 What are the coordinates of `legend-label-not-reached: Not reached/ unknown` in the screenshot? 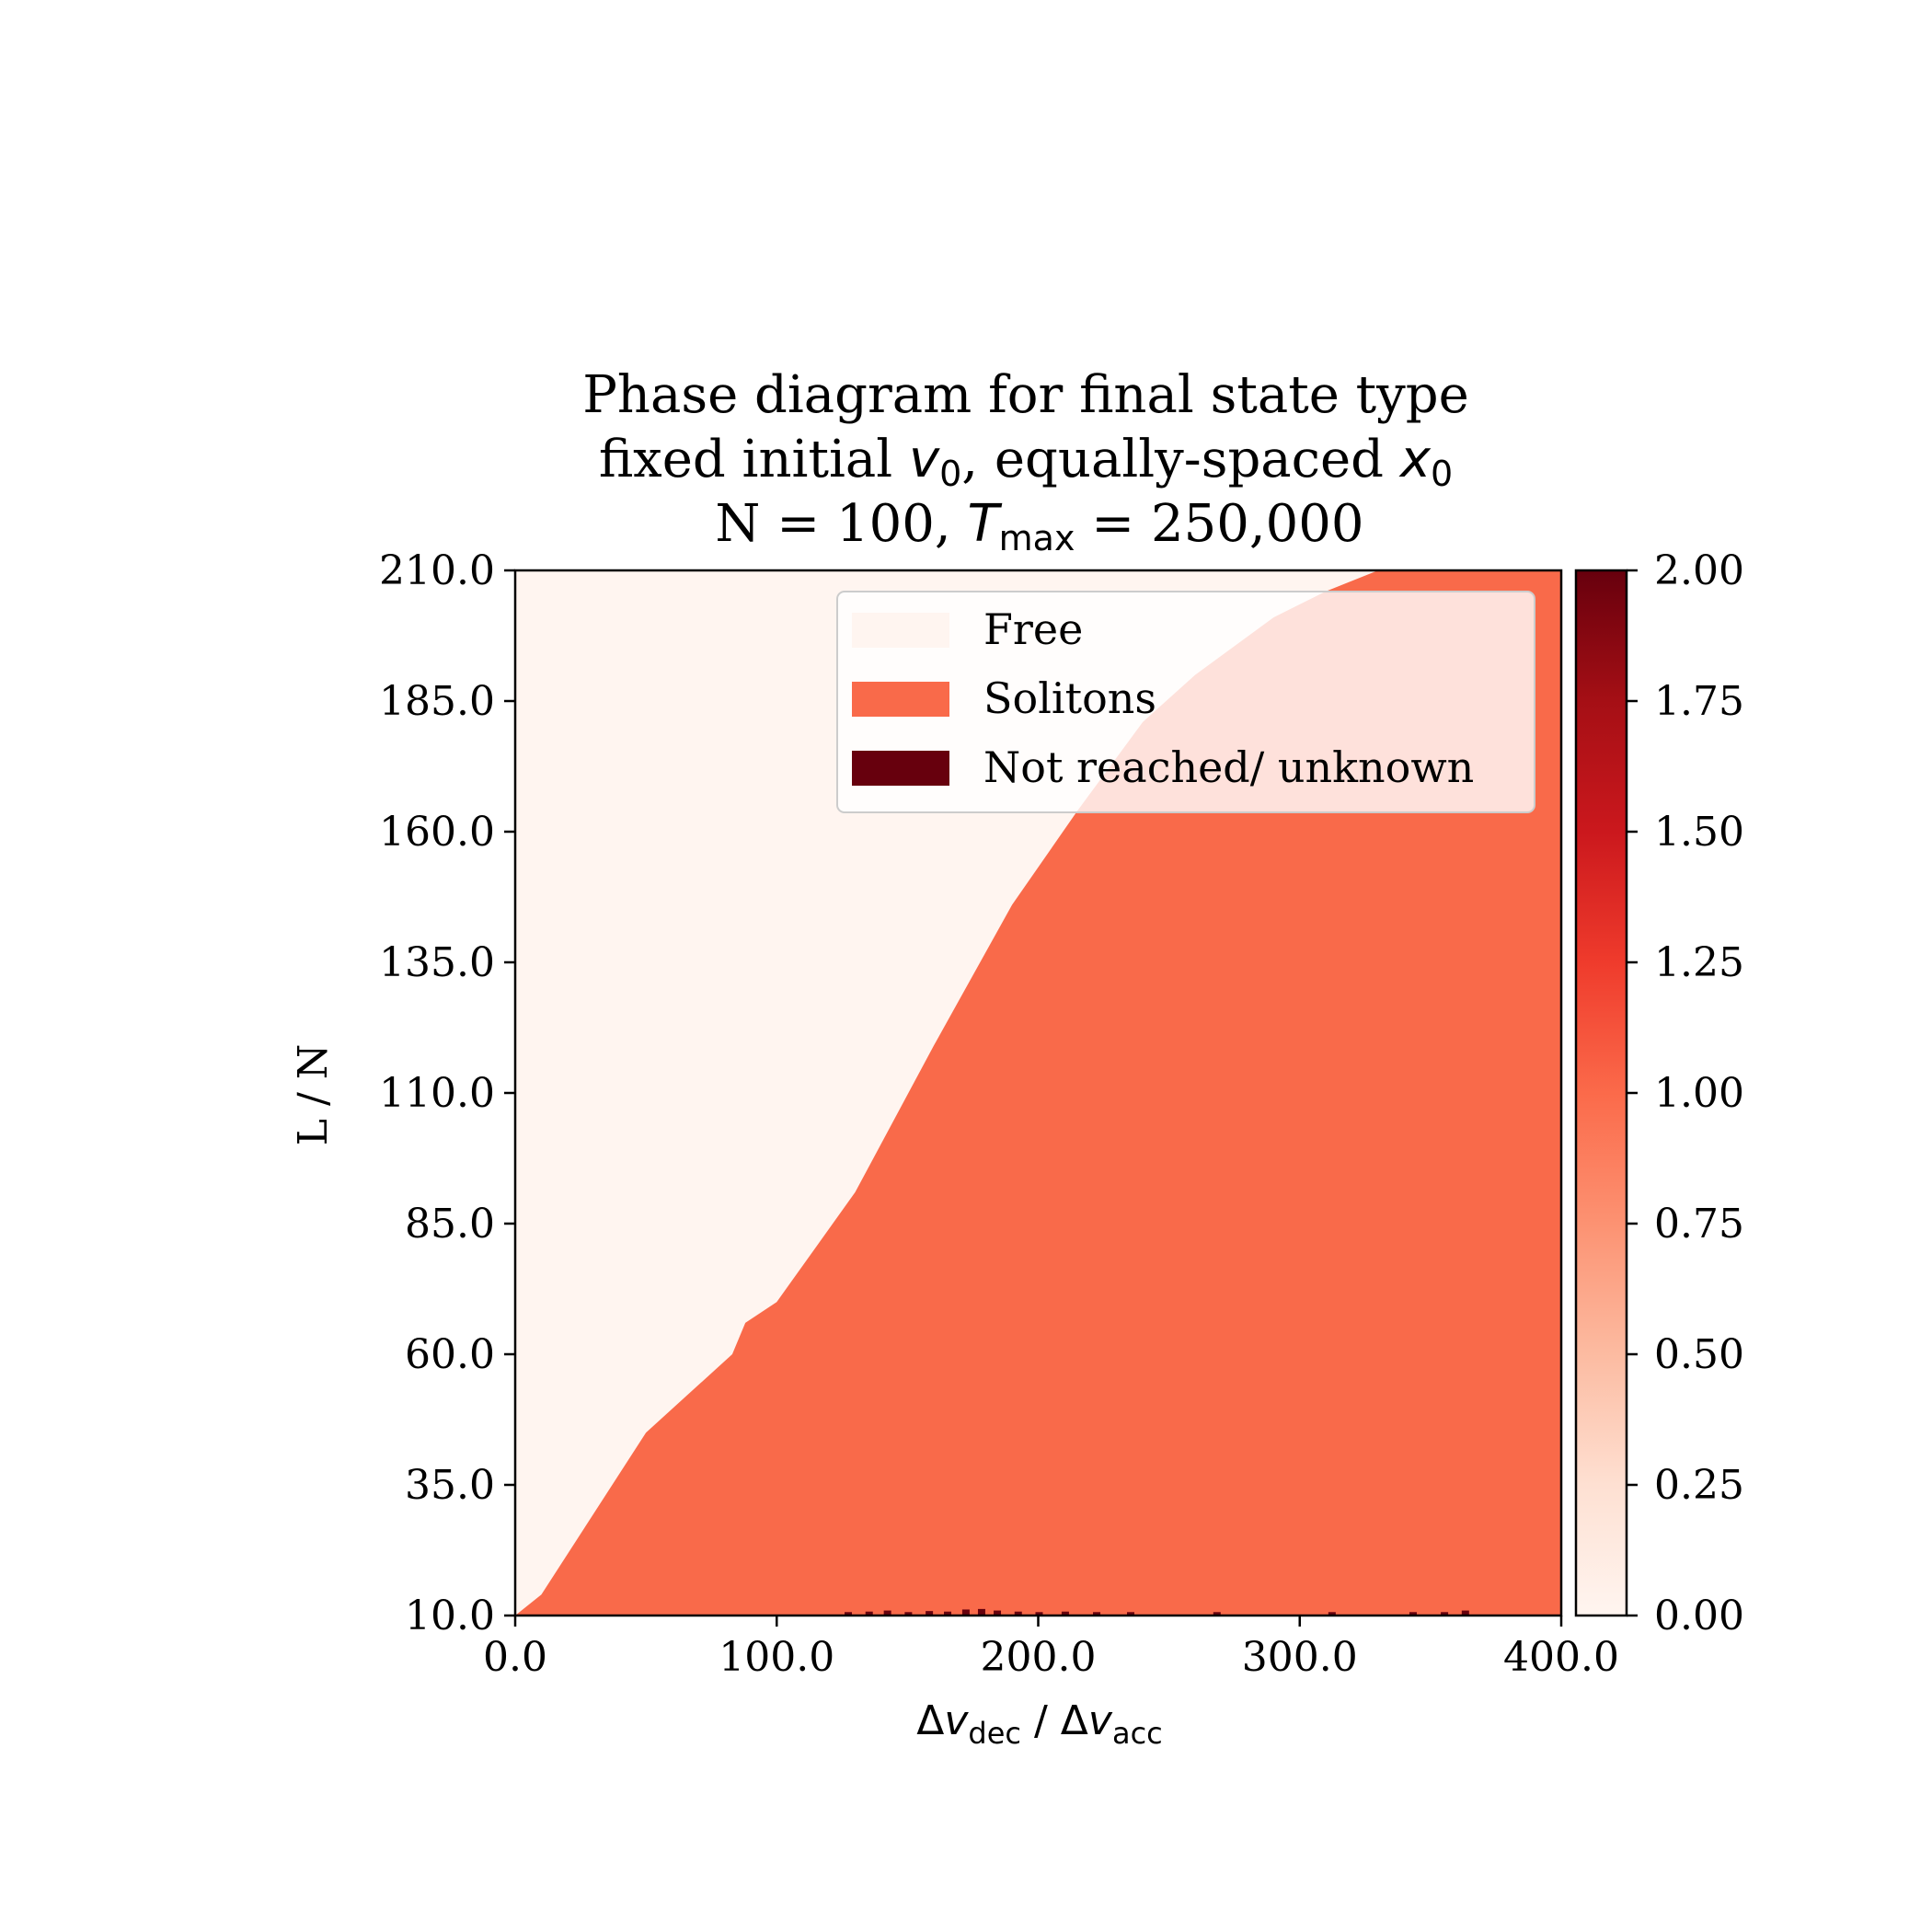 It's located at (1228, 767).